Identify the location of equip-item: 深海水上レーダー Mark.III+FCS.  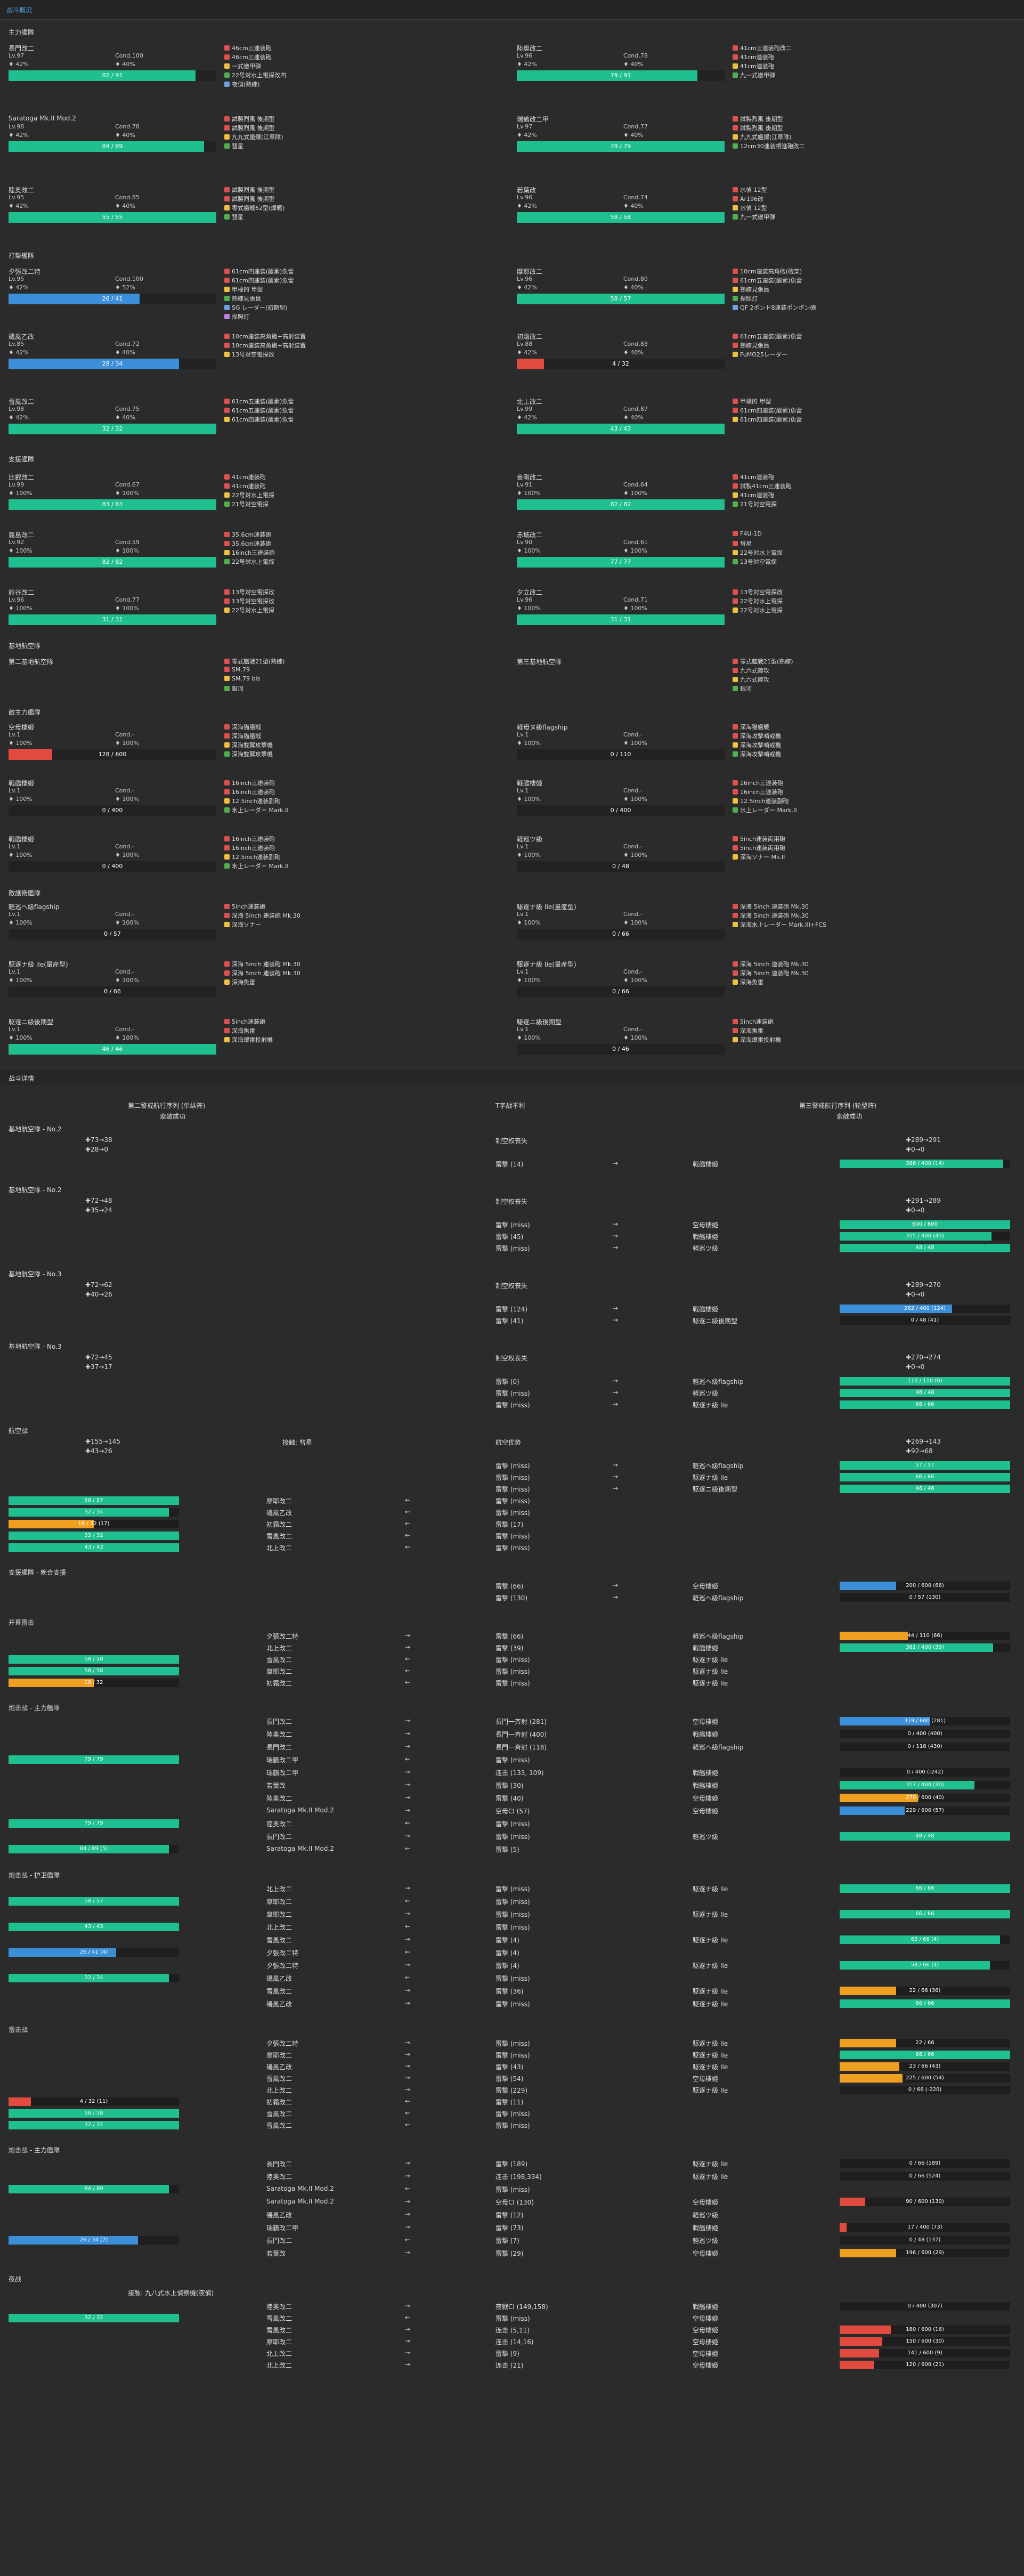
(872, 924).